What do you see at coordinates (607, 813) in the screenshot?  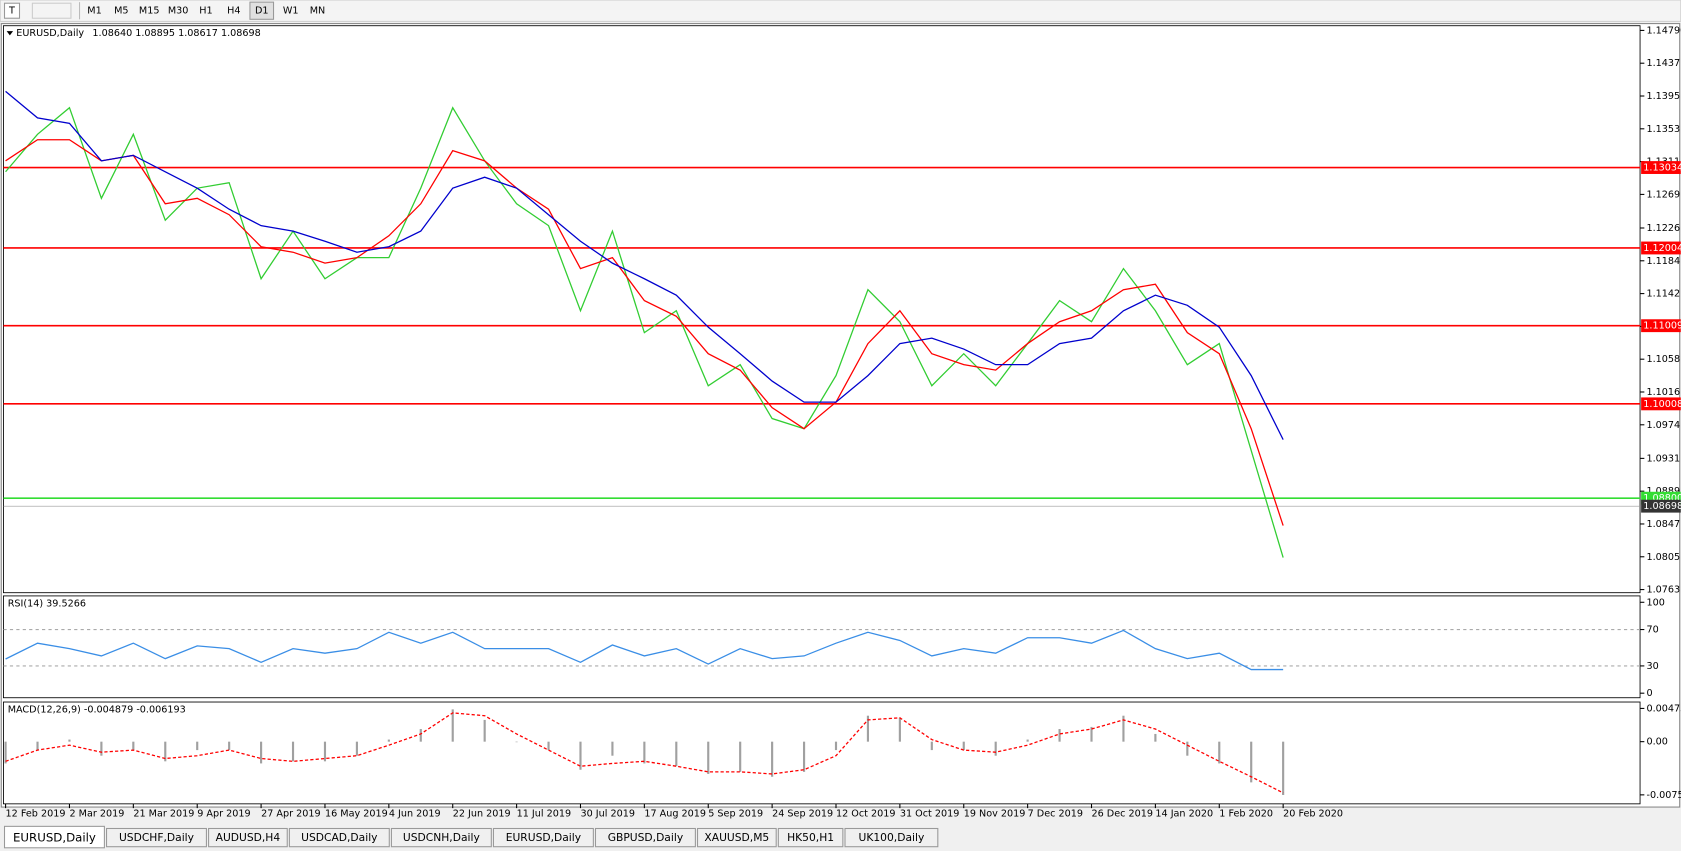 I see `x-tick-label: 30 Jul 2019` at bounding box center [607, 813].